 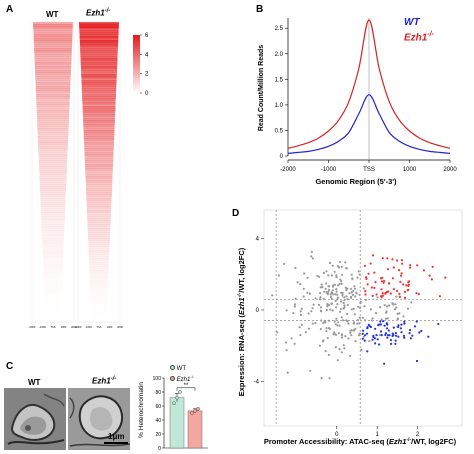 I want to click on bar-legend: WT Ezh1-/-, so click(x=182, y=374).